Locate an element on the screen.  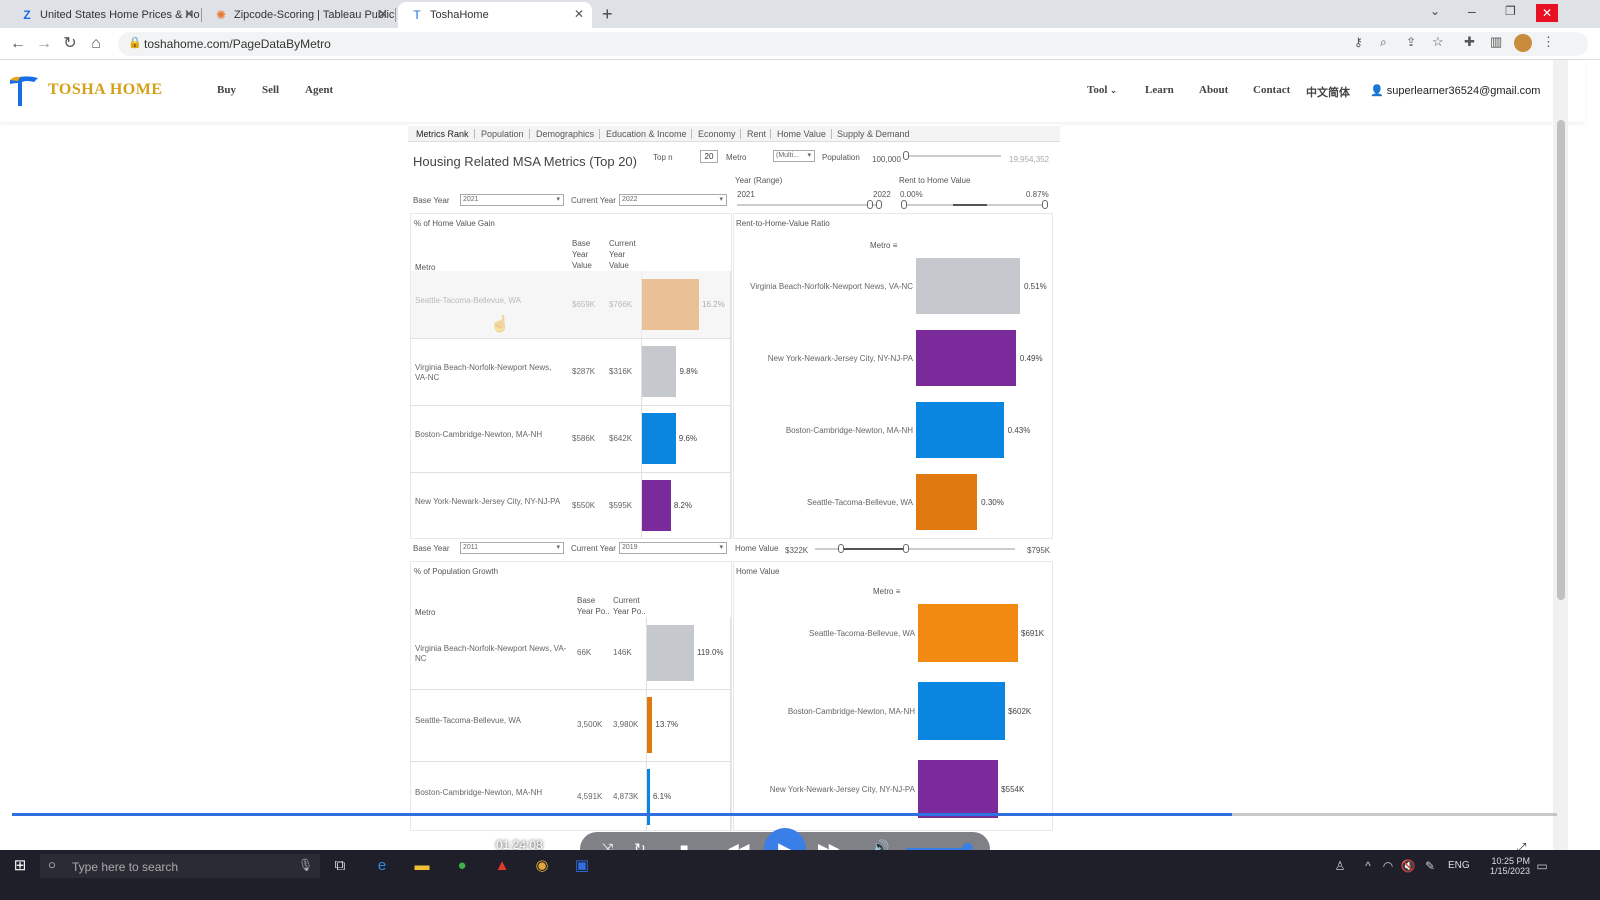
browser-tab-toshahome: T ToshaHome ✕ is located at coordinates (495, 15).